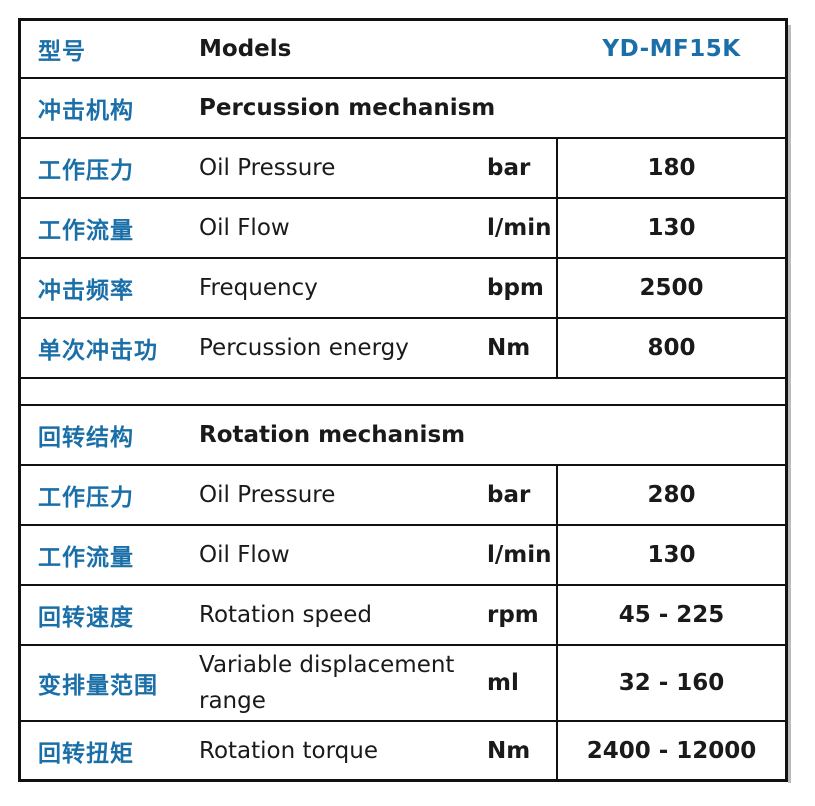 This screenshot has width=815, height=806. Describe the element at coordinates (671, 495) in the screenshot. I see `param-value: 280` at that location.